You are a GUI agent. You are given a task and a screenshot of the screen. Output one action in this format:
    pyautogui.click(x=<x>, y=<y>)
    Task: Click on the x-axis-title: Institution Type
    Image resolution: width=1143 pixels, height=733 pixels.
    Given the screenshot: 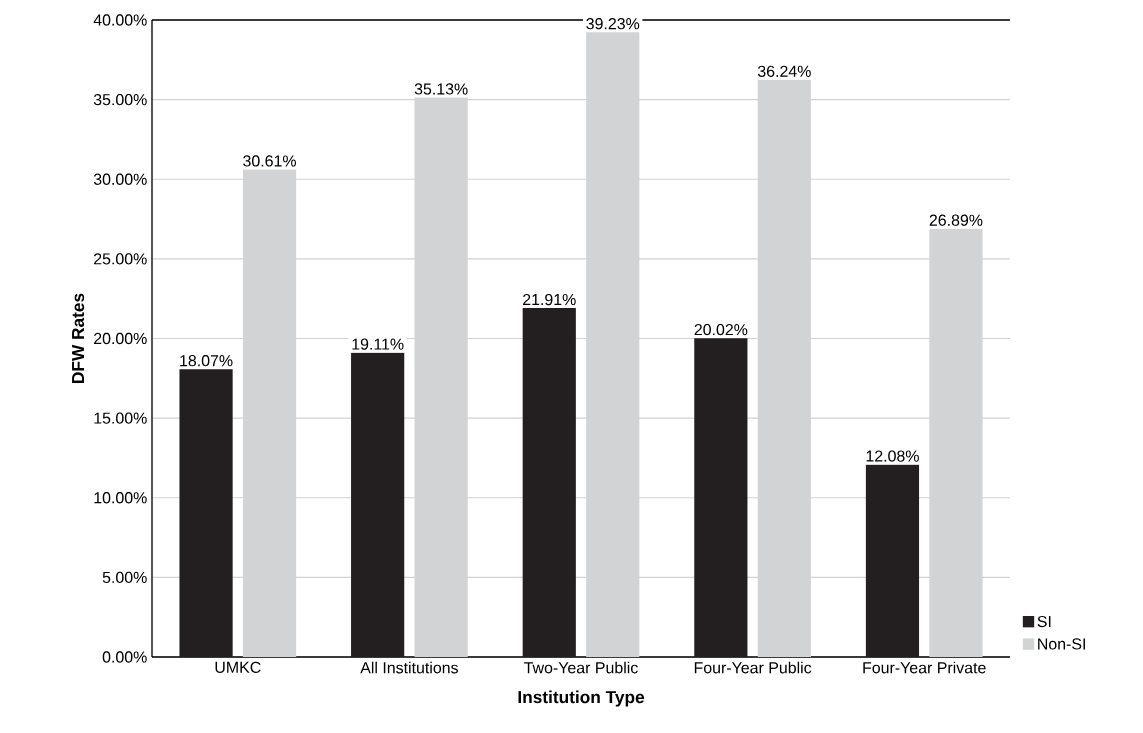 What is the action you would take?
    pyautogui.click(x=581, y=698)
    